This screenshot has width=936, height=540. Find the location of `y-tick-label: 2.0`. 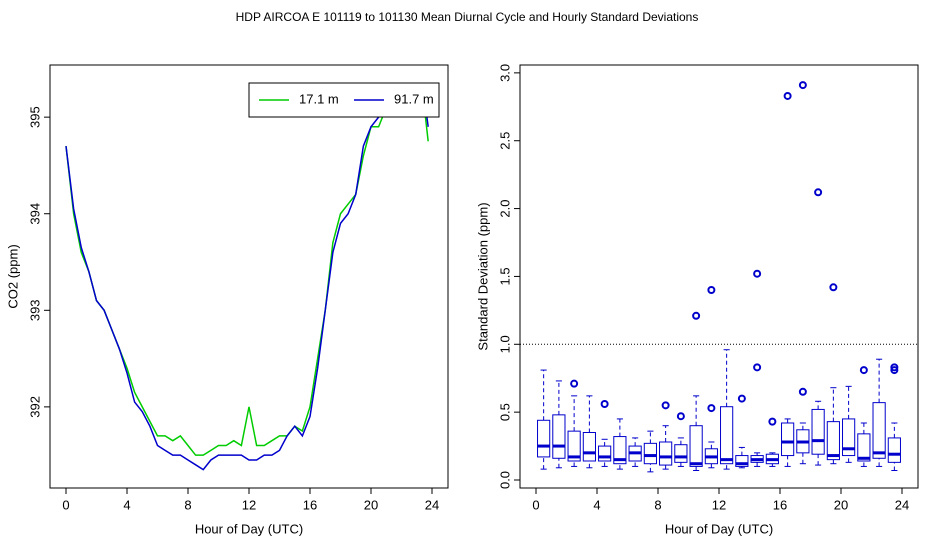

y-tick-label: 2.0 is located at coordinates (504, 209).